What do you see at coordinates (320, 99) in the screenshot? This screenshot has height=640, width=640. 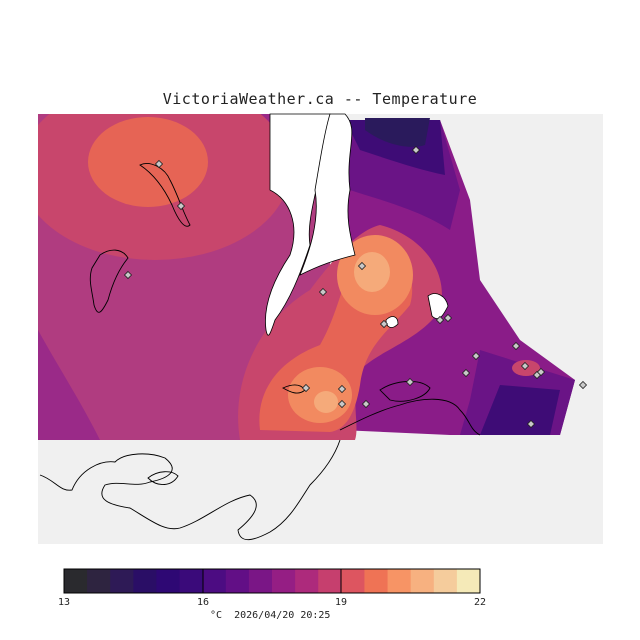 I see `map-title: VictoriaWeather.ca -- Temperature` at bounding box center [320, 99].